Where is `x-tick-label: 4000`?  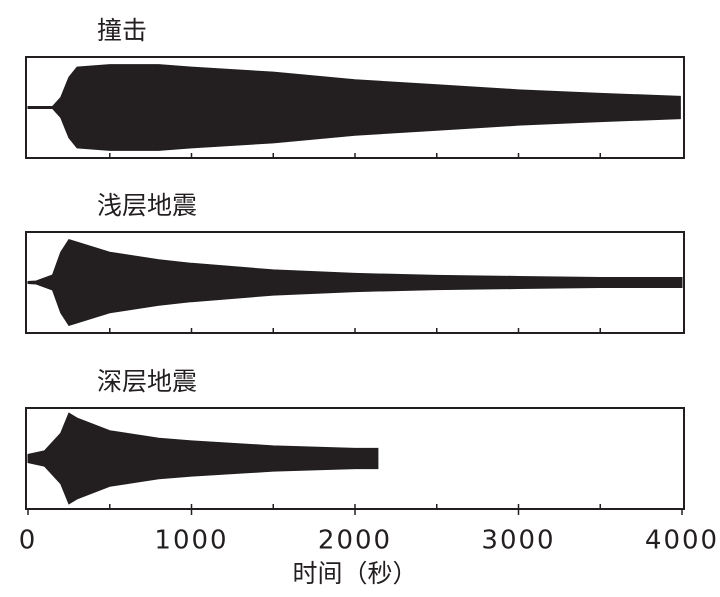
x-tick-label: 4000 is located at coordinates (682, 541).